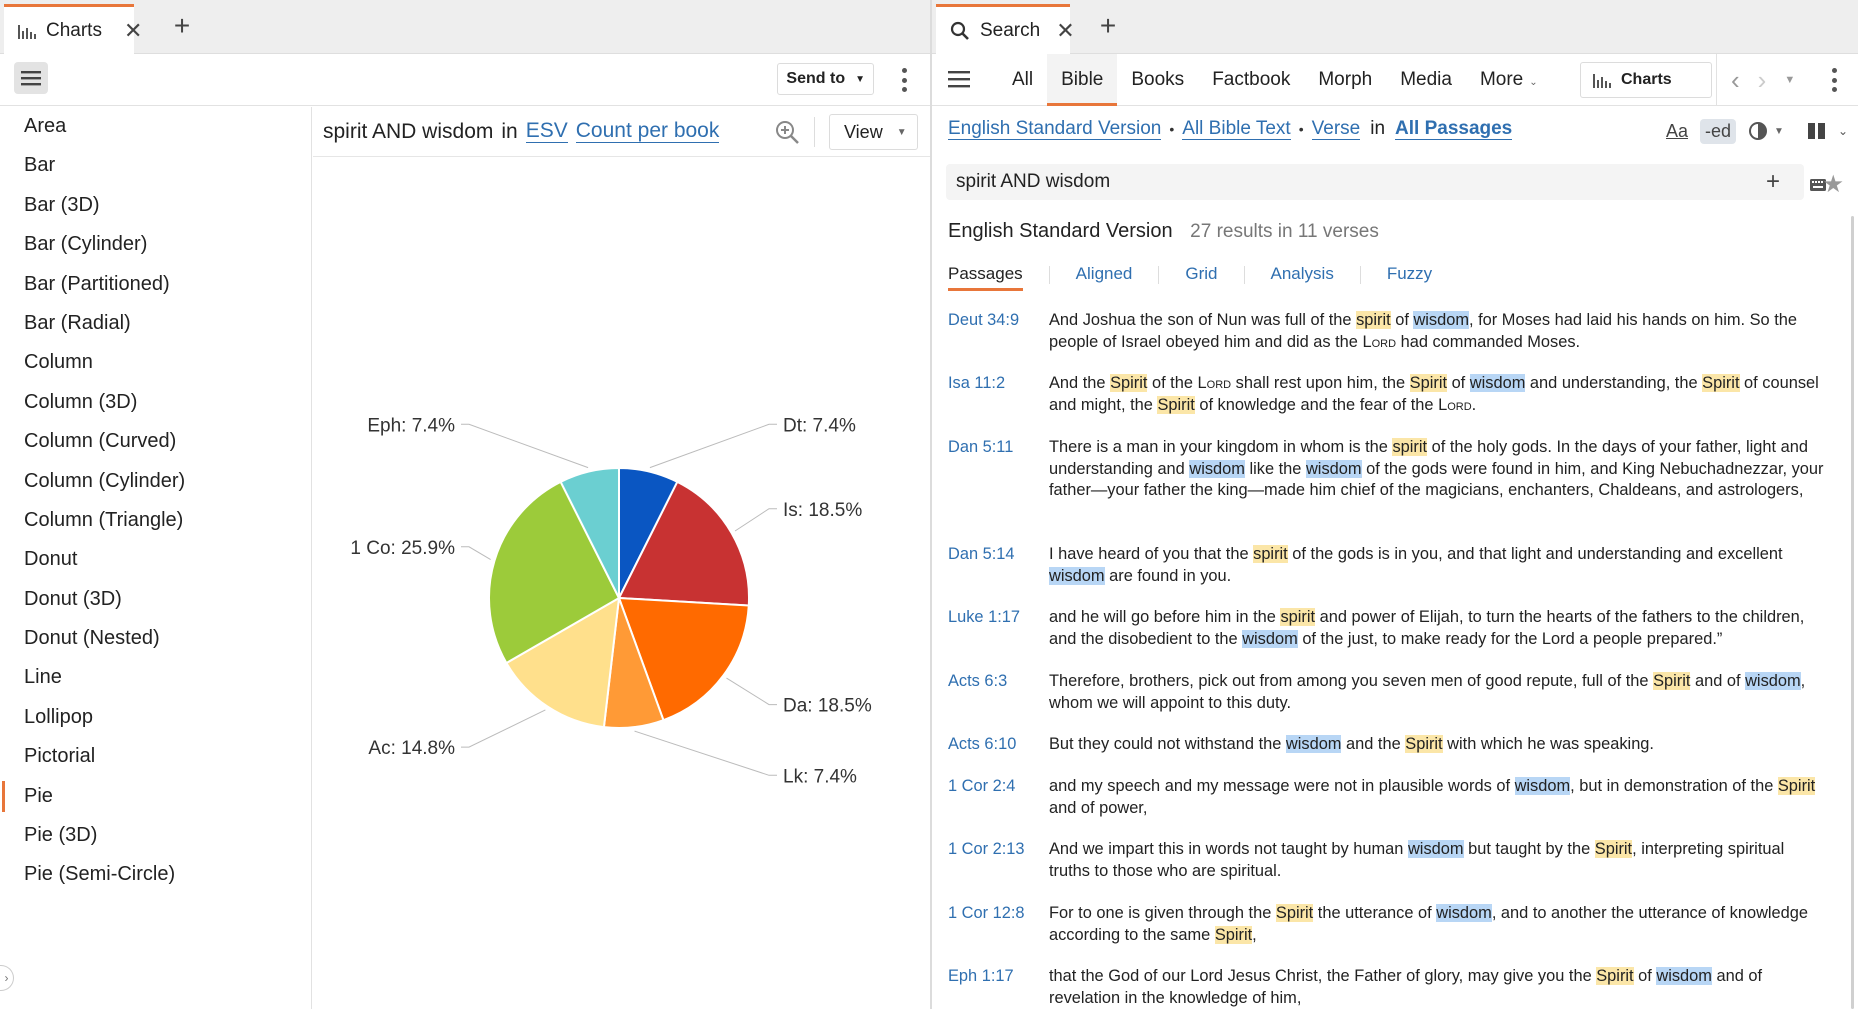 The height and width of the screenshot is (1009, 1858). I want to click on toolbar-separator, so click(814, 132).